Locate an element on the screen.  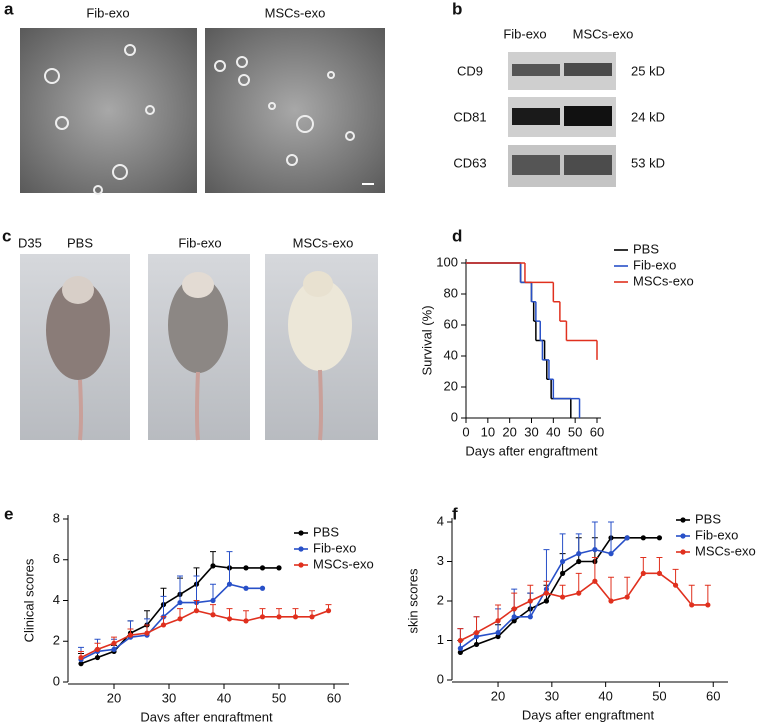
y-tick-label: 0 is located at coordinates (56, 680).